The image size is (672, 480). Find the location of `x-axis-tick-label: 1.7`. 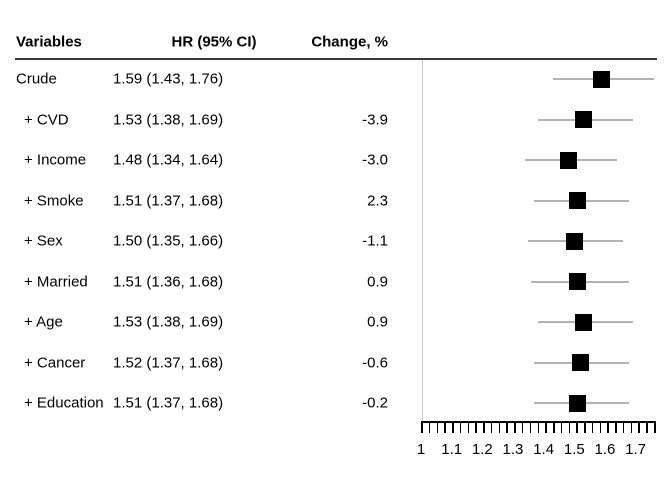

x-axis-tick-label: 1.7 is located at coordinates (636, 449).